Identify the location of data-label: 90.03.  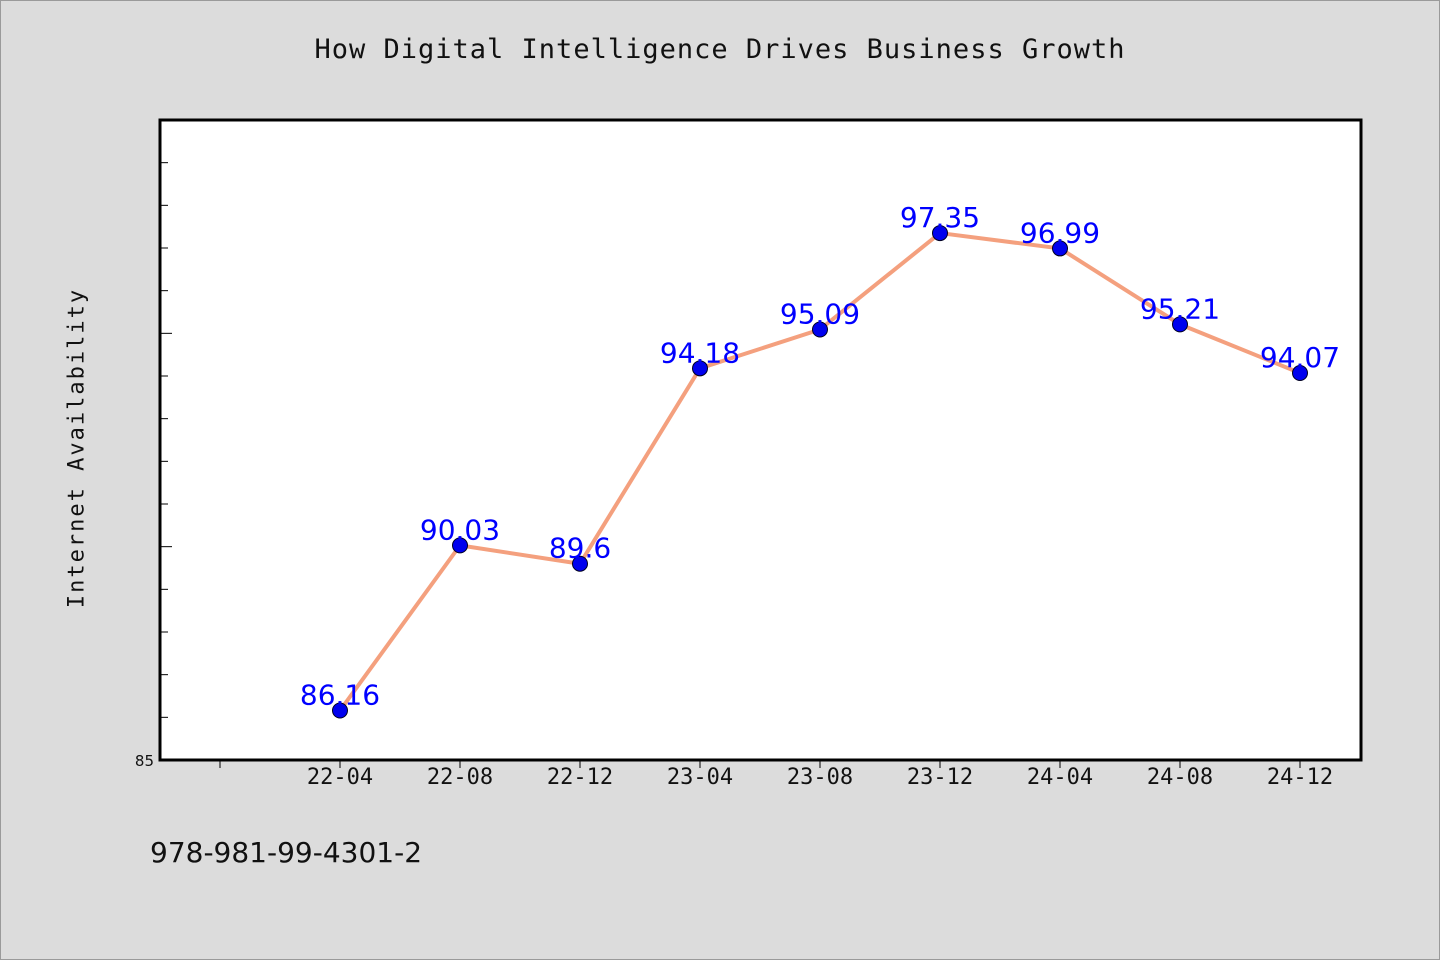
(460, 529).